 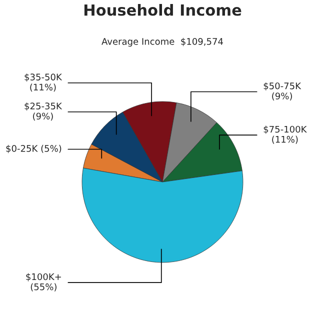 I want to click on slice-label: $25-35K, so click(x=43, y=106).